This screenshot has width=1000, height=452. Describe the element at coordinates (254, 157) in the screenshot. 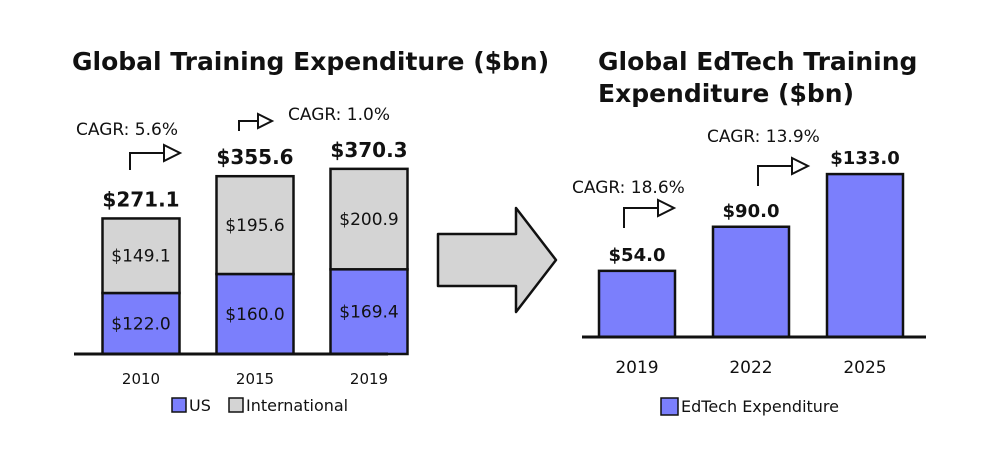

I see `total-label-2015: $355.6` at that location.